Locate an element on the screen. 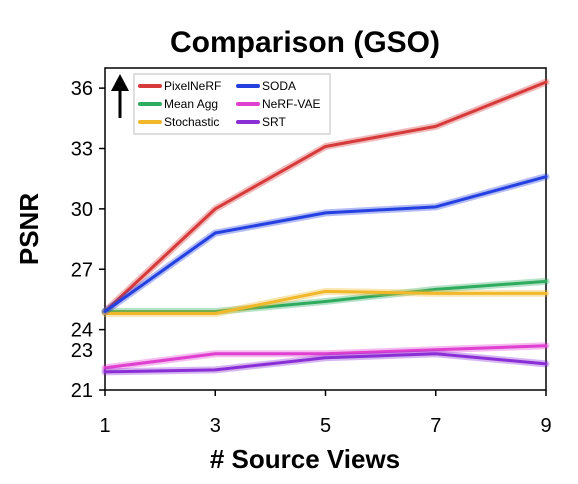  legend-label: NeRF-VAE is located at coordinates (291, 104).